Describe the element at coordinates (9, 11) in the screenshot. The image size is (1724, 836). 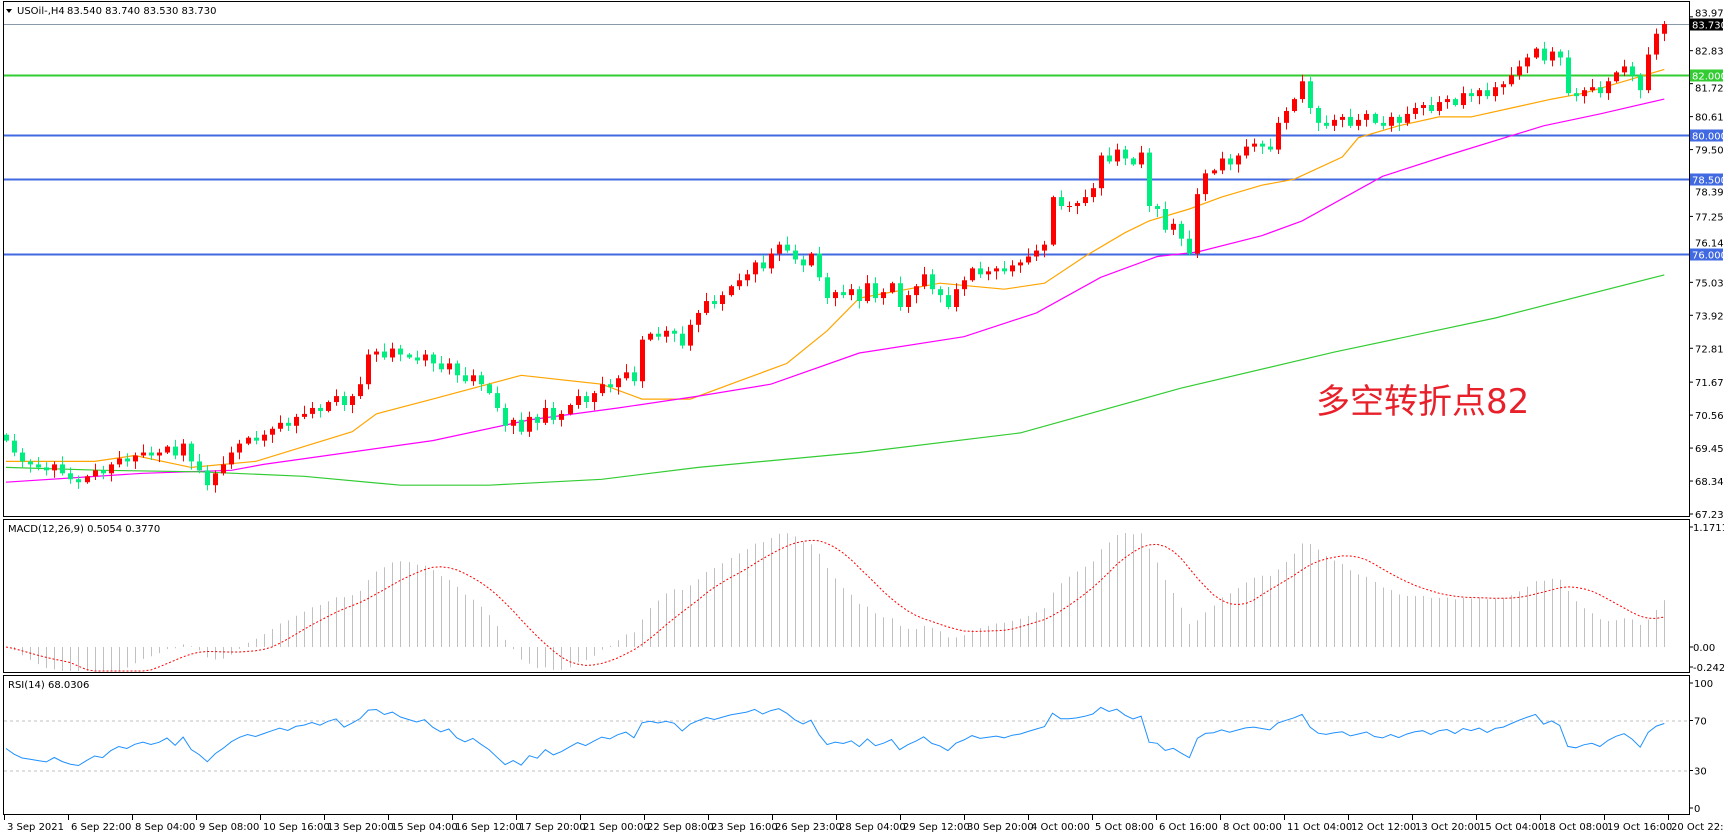
I see `dropdown-triangle-icon` at that location.